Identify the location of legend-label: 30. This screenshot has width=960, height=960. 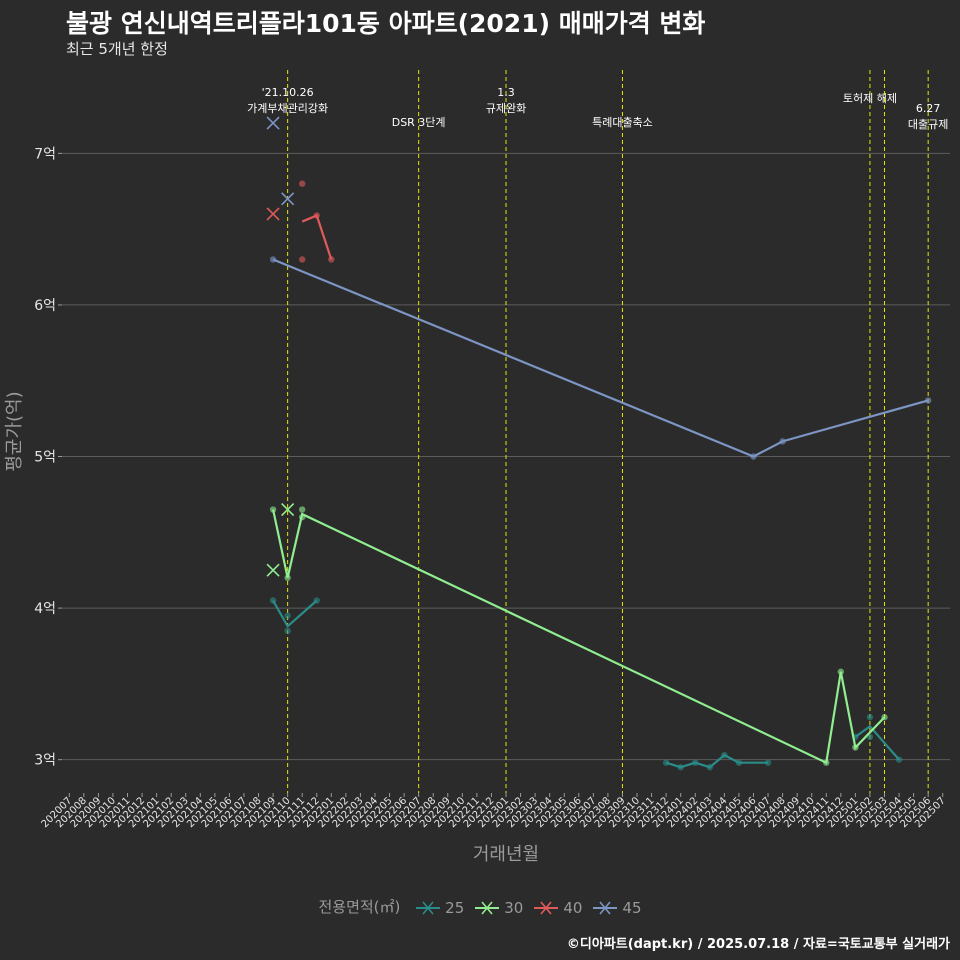
(514, 907).